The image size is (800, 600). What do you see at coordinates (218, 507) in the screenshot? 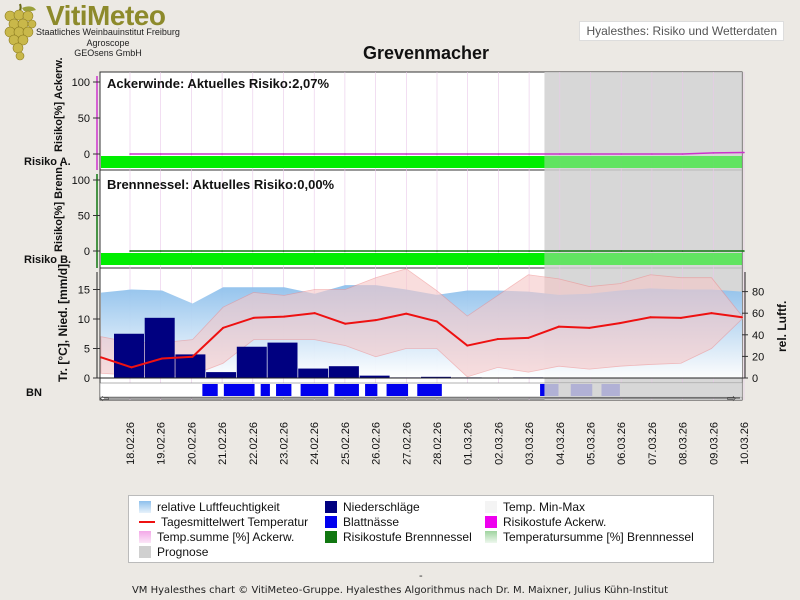
I see `legend-label: relative Luftfeuchtigkeit` at bounding box center [218, 507].